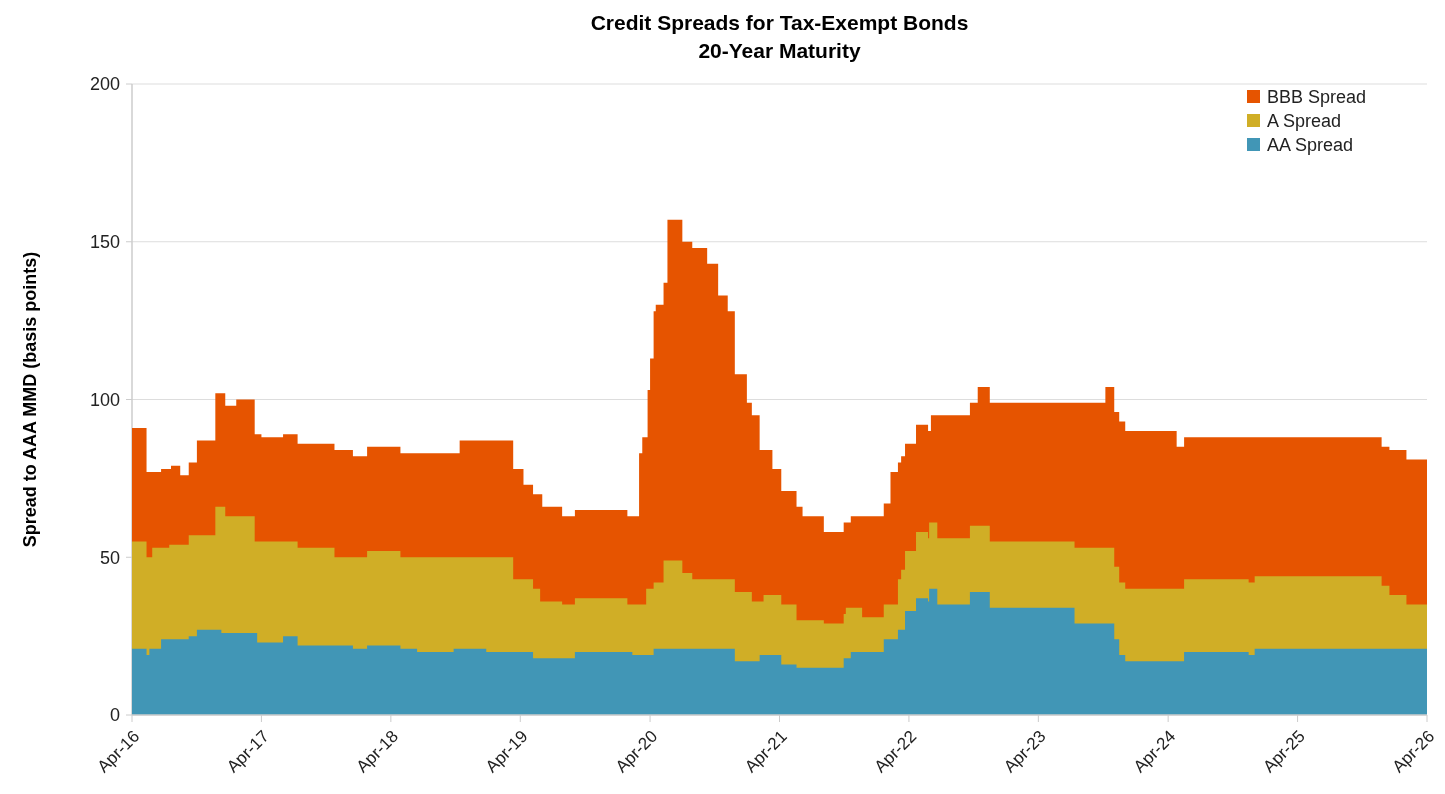  I want to click on y-axis-title: Spread to AAA MMD (basis points), so click(30, 399).